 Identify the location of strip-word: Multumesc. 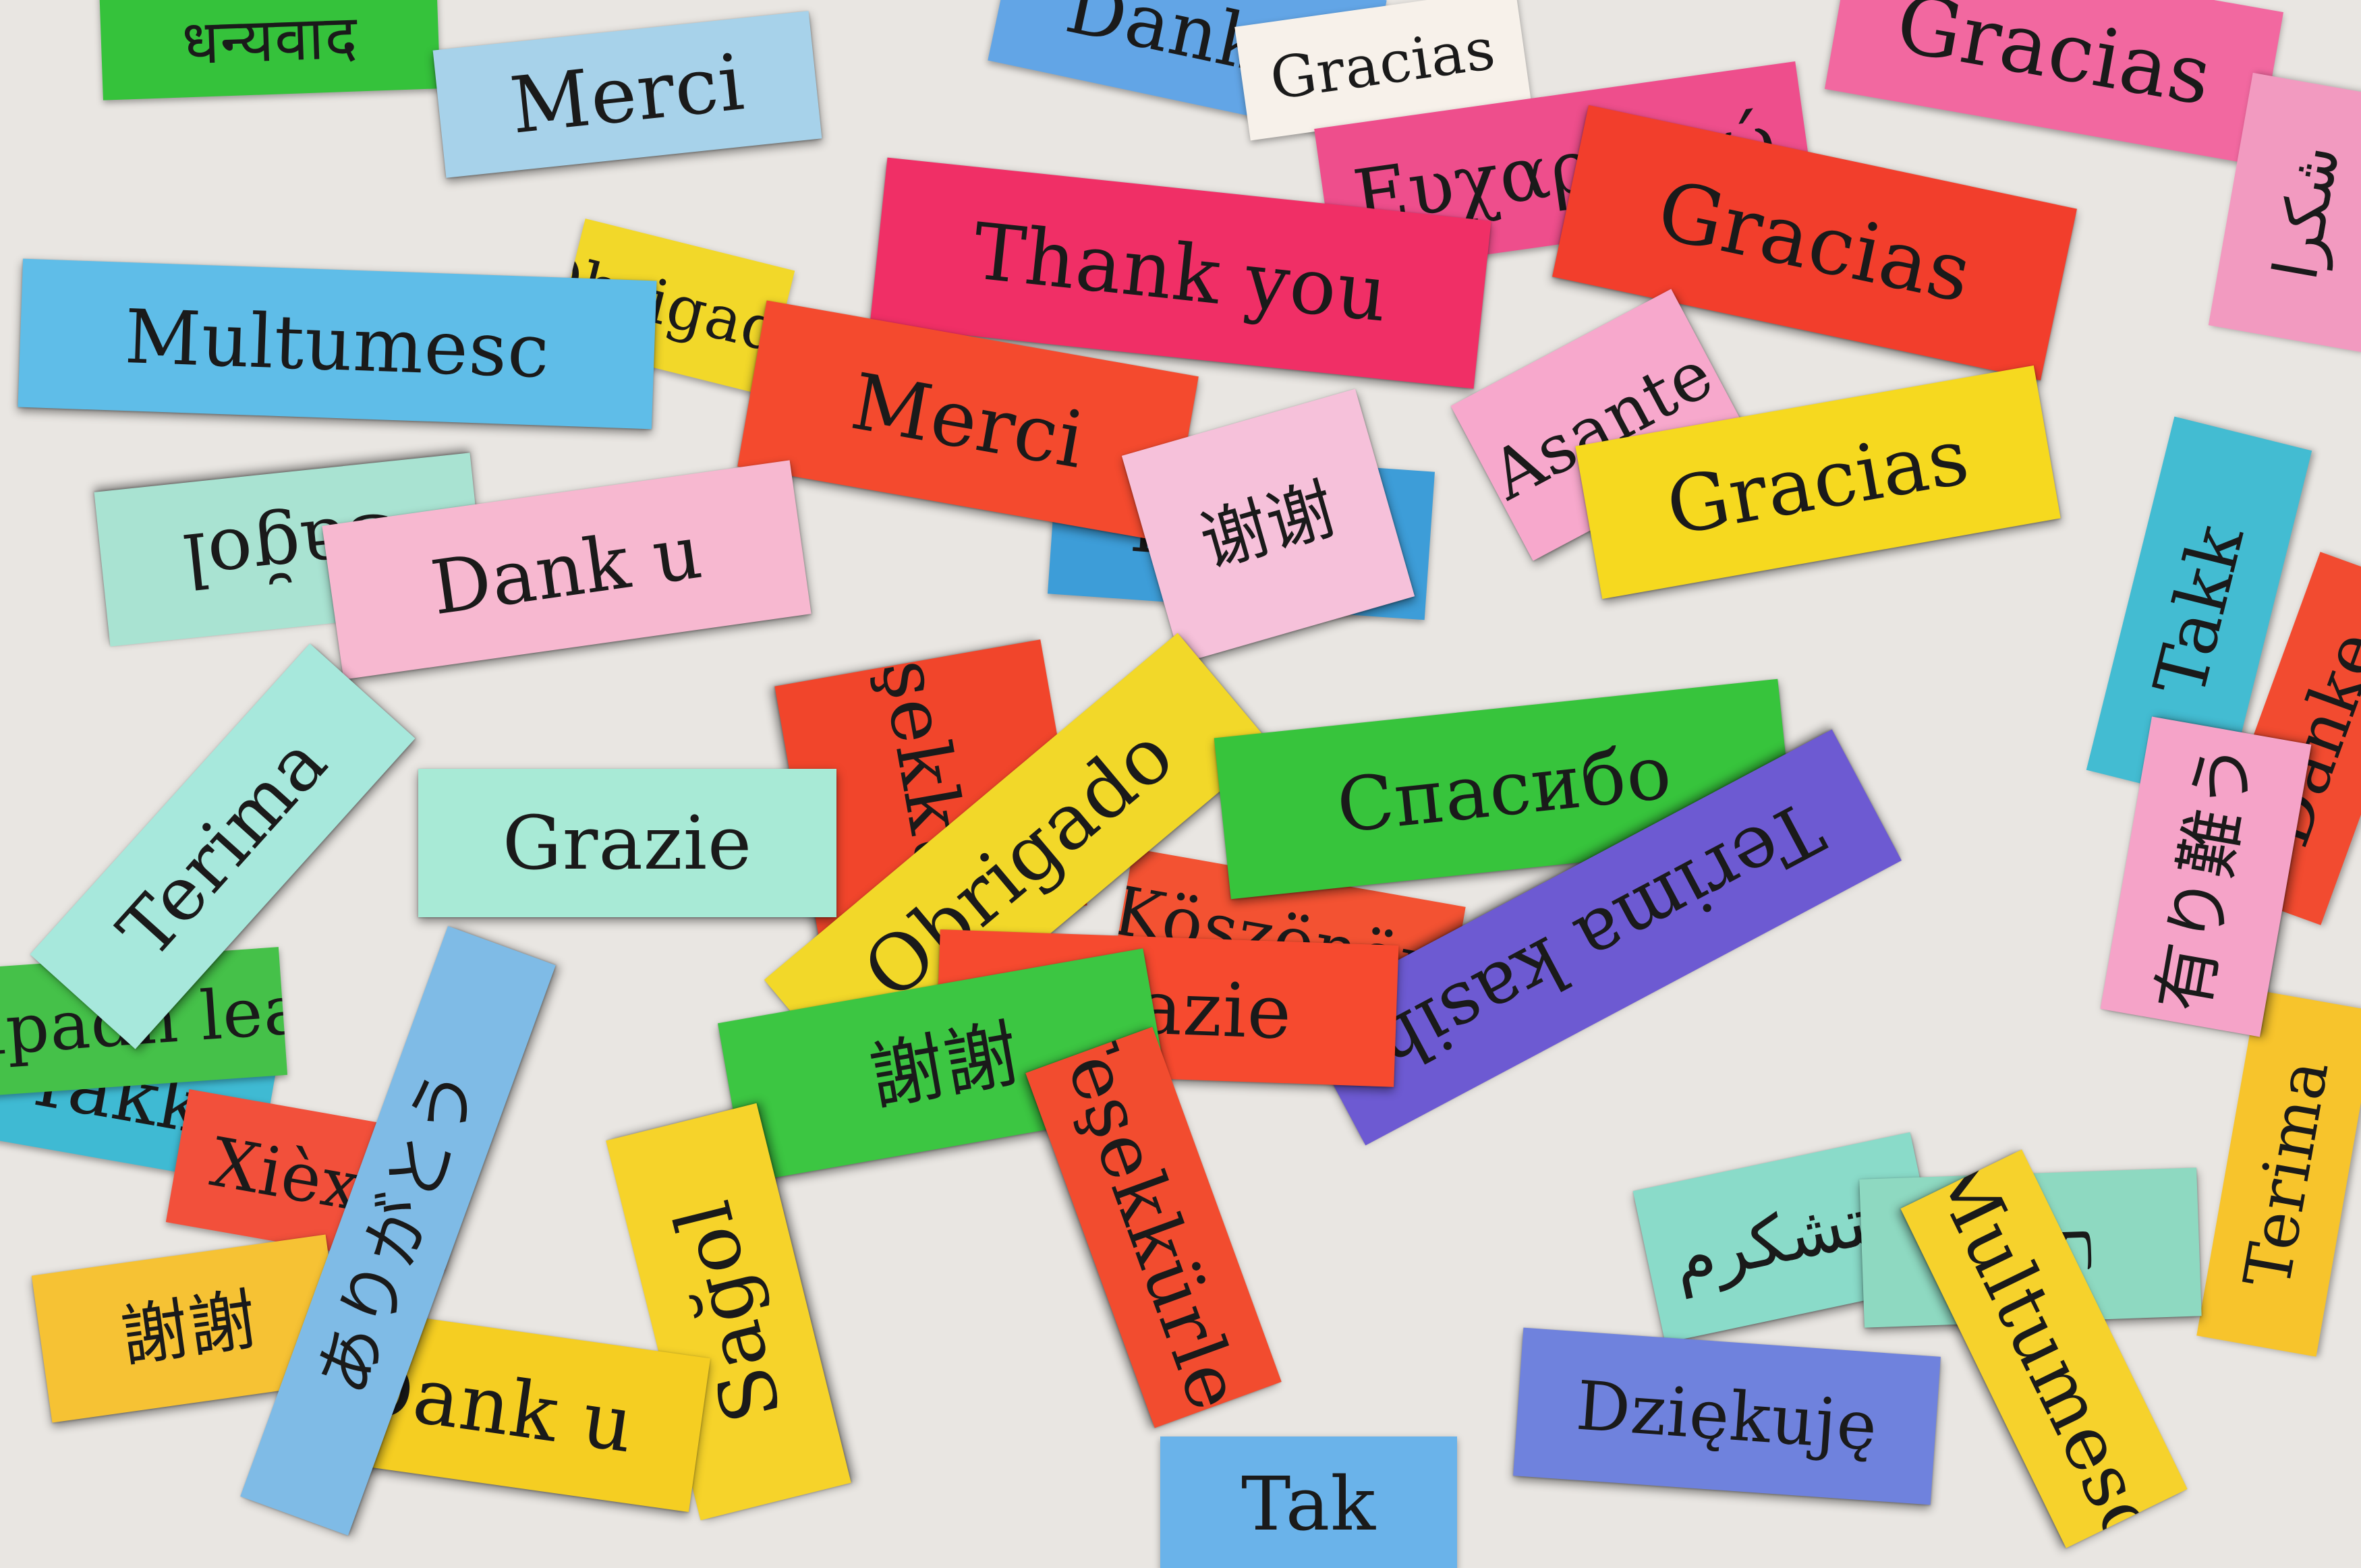
(337, 344).